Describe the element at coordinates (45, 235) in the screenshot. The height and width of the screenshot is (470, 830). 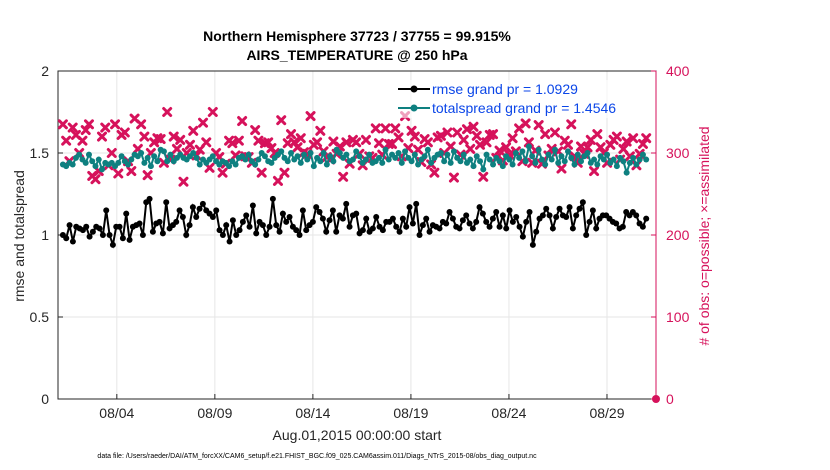
I see `y-tick-label: 1` at that location.